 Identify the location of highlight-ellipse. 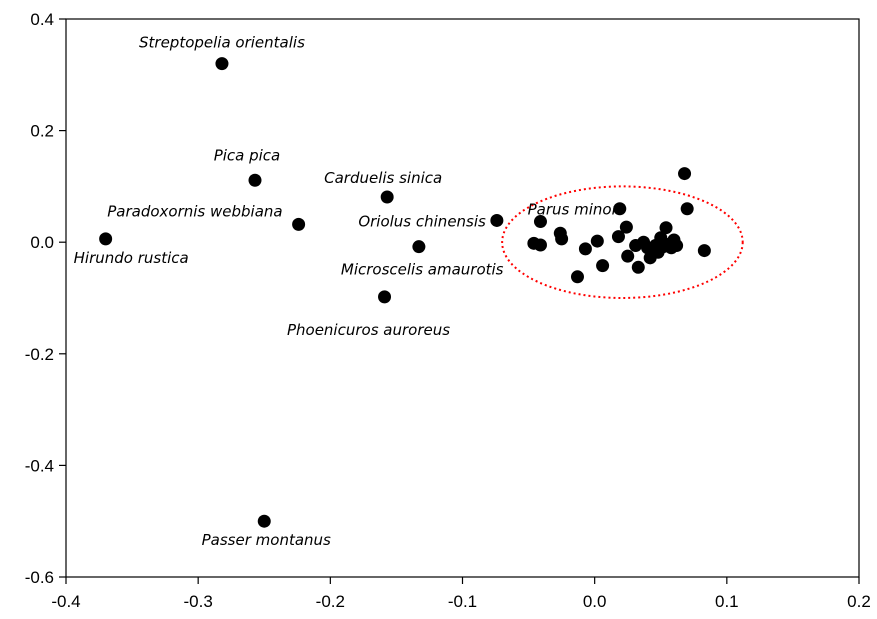
(622, 242).